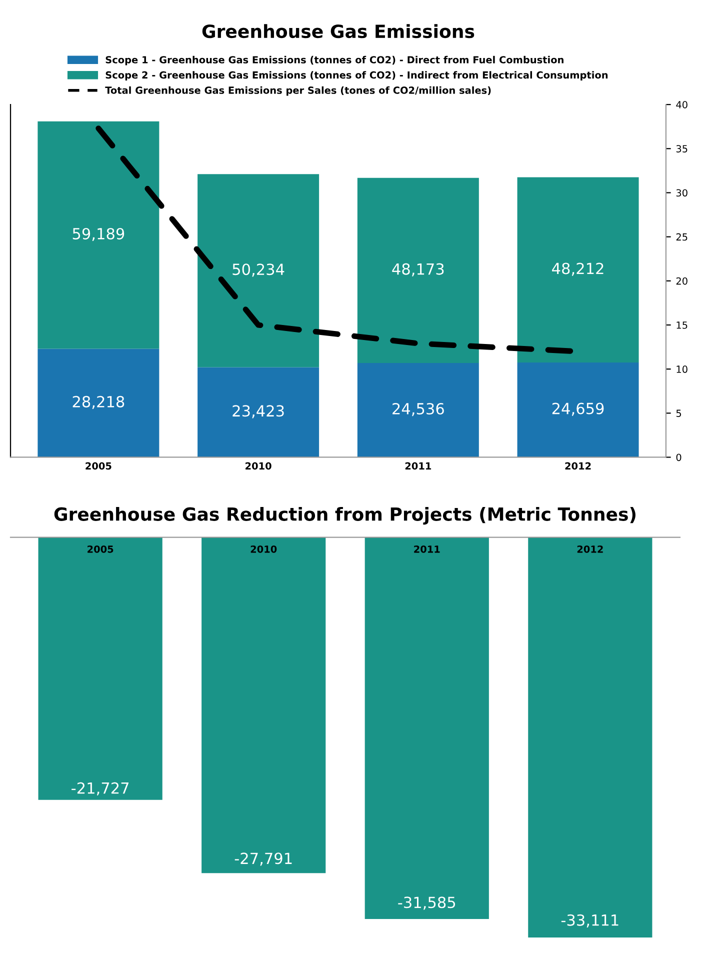 Image resolution: width=701 pixels, height=977 pixels. What do you see at coordinates (682, 193) in the screenshot?
I see `y2-tick-label: 30` at bounding box center [682, 193].